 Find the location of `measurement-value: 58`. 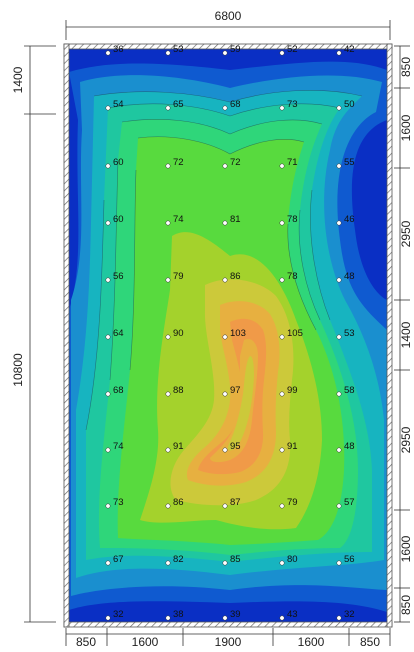

measurement-value: 58 is located at coordinates (349, 390).